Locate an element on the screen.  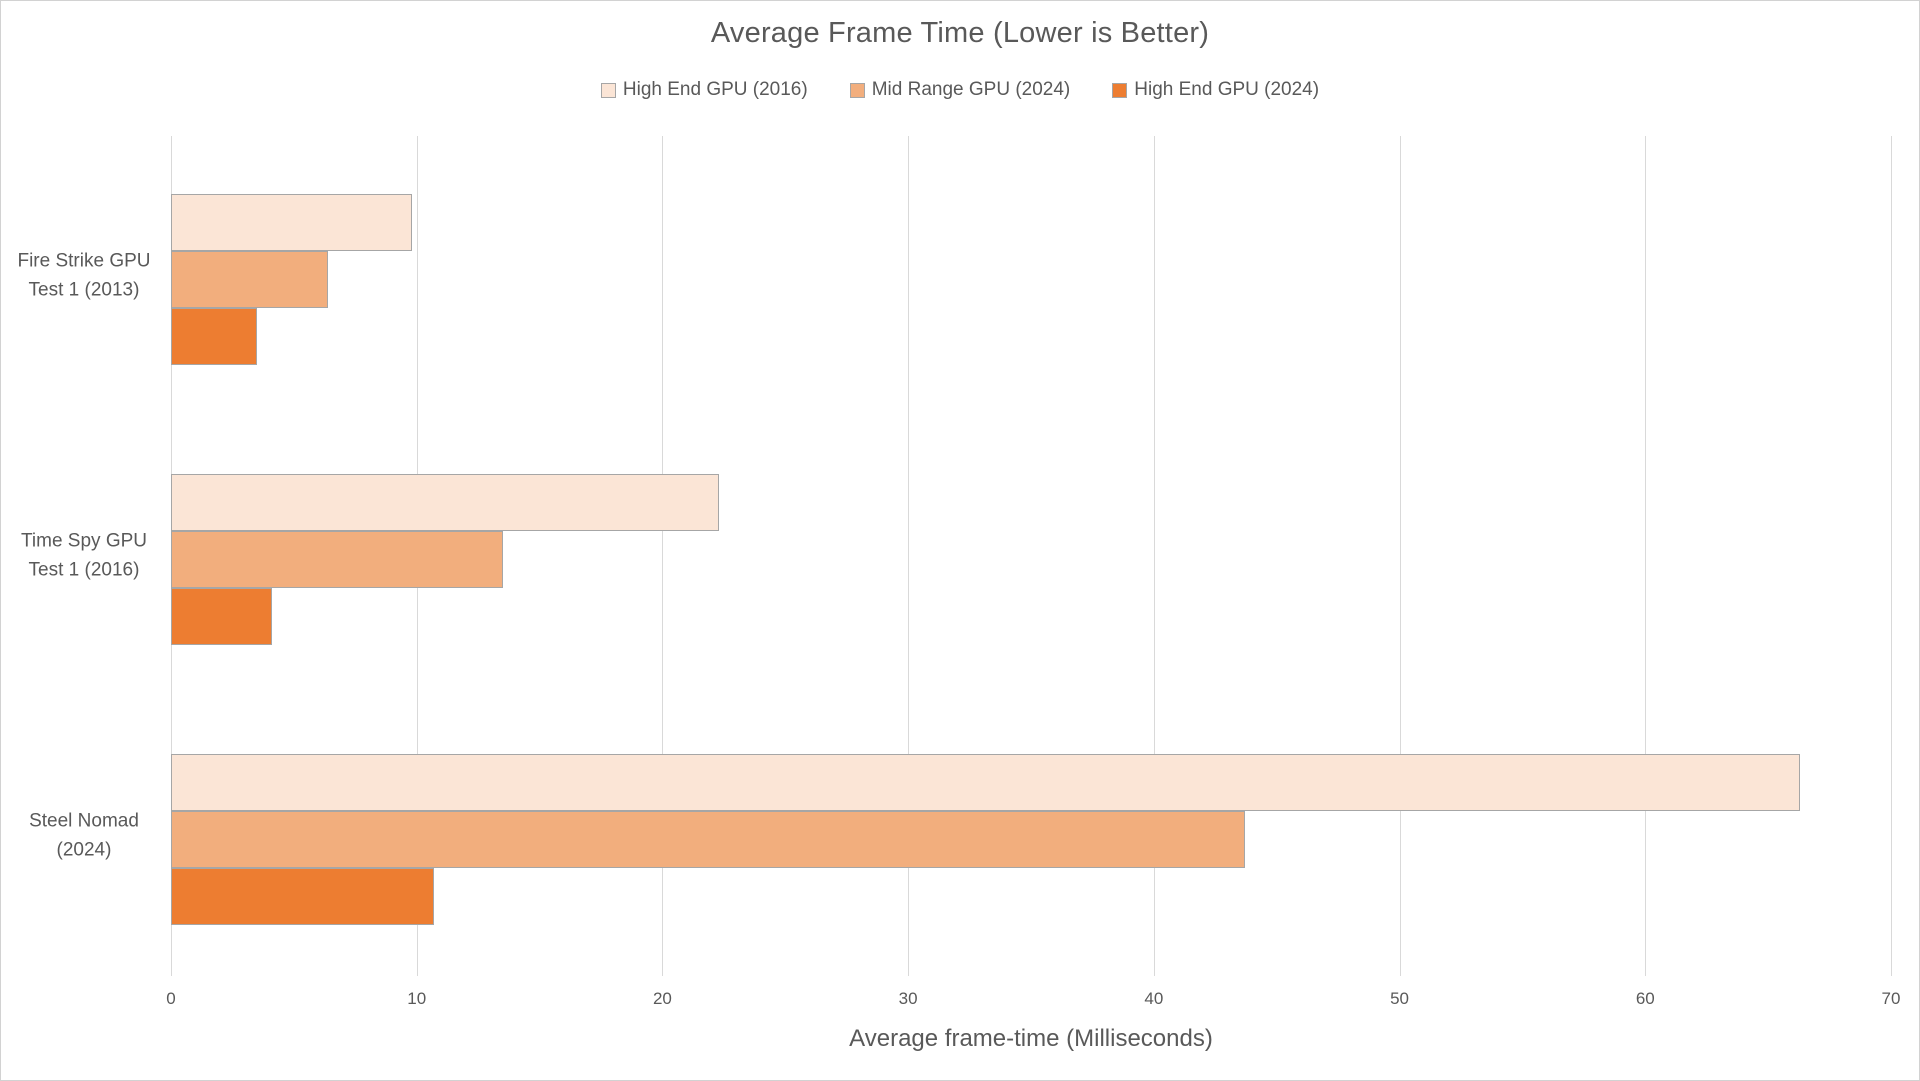
x-tick-label: 60 is located at coordinates (1645, 998).